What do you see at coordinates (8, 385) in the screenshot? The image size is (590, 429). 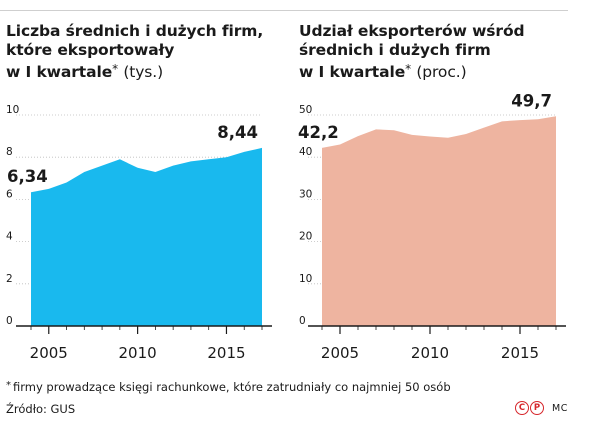 I see `footnote-star: *` at bounding box center [8, 385].